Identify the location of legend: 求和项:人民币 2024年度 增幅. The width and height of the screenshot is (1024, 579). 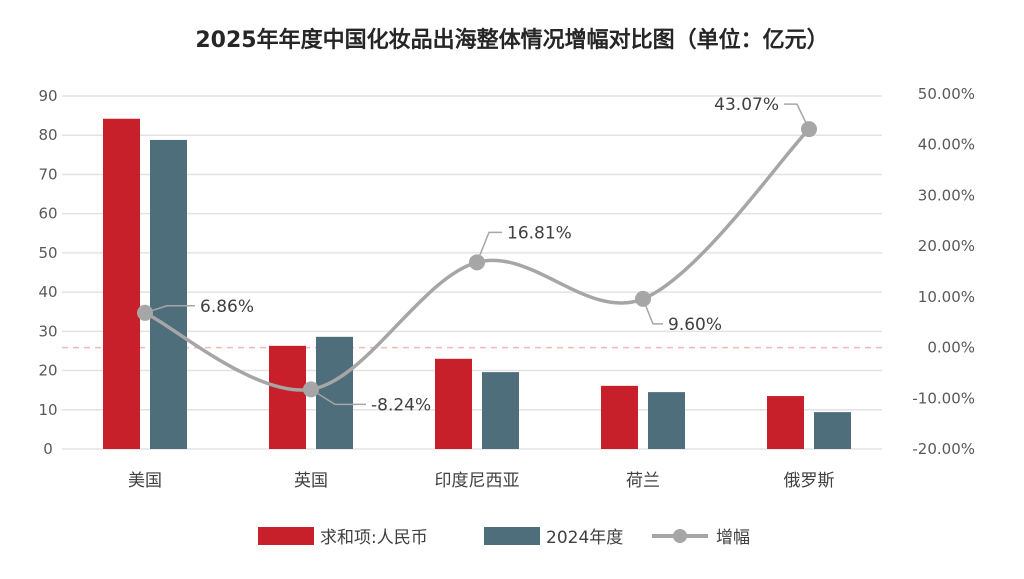
(504, 537).